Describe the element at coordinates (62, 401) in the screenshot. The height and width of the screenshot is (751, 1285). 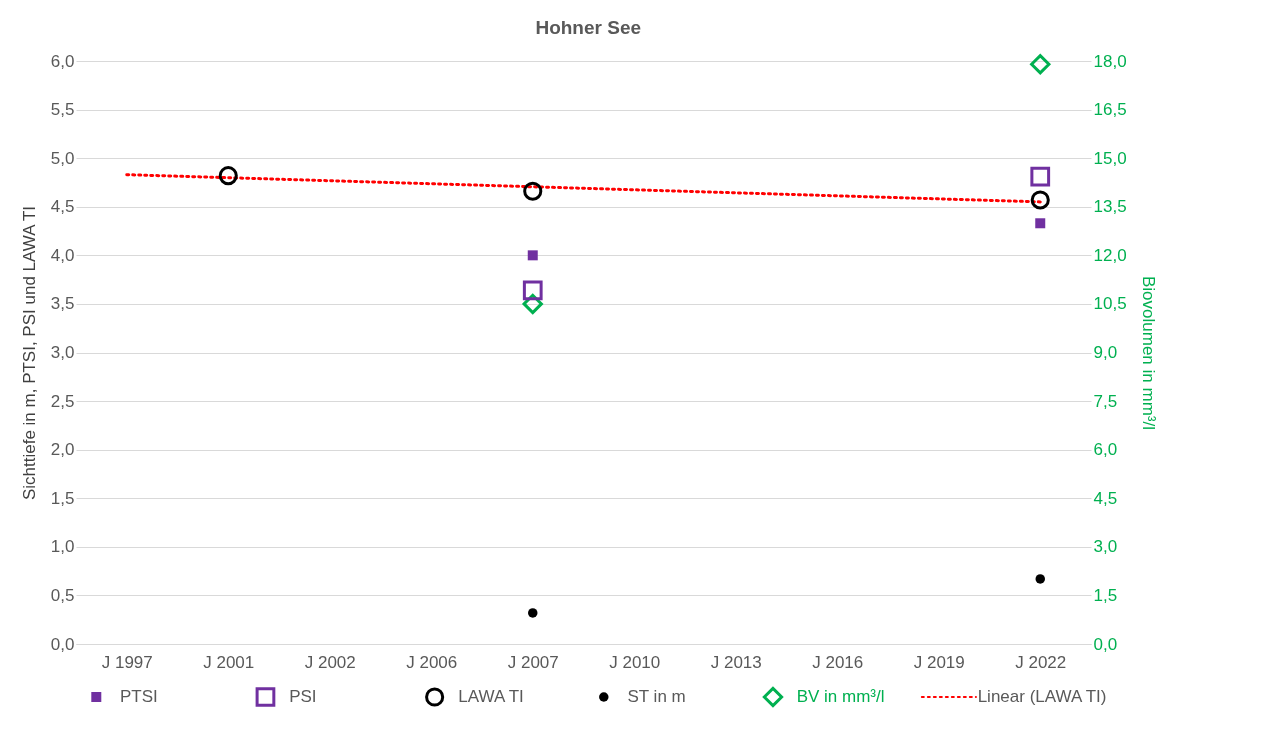
I see `y-tick-label: 2,5` at that location.